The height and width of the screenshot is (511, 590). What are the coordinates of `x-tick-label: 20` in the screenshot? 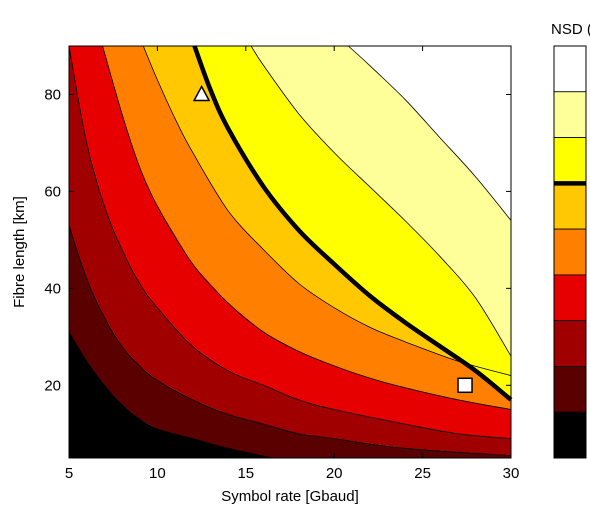 It's located at (334, 473).